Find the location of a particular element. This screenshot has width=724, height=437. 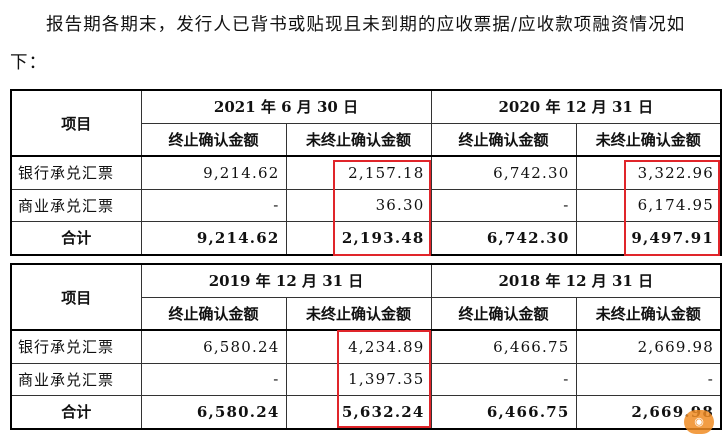

cell-value: 36.30 is located at coordinates (358, 205).